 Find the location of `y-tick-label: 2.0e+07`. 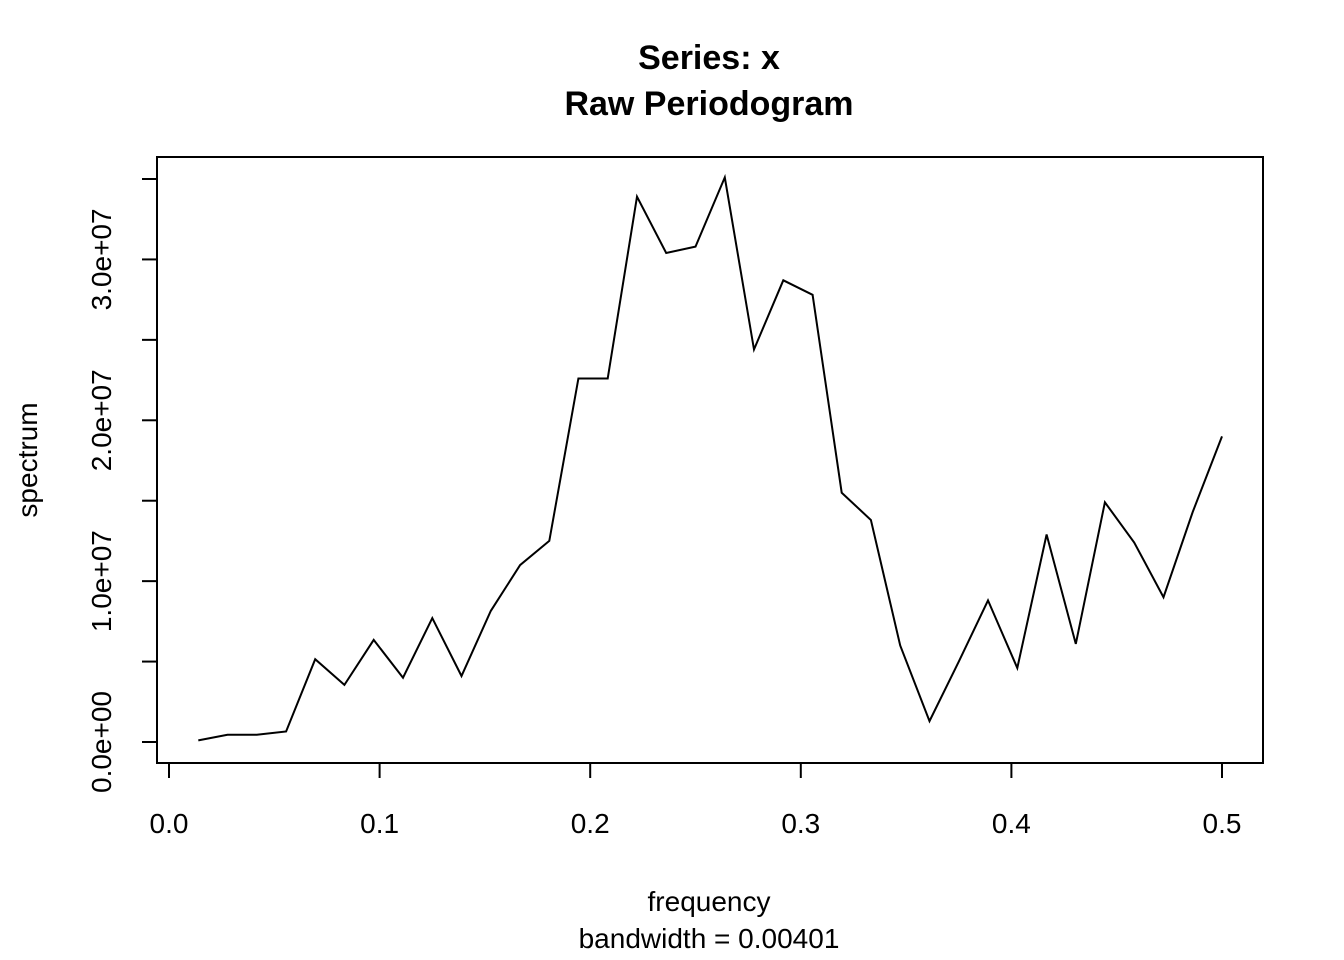

y-tick-label: 2.0e+07 is located at coordinates (101, 420).